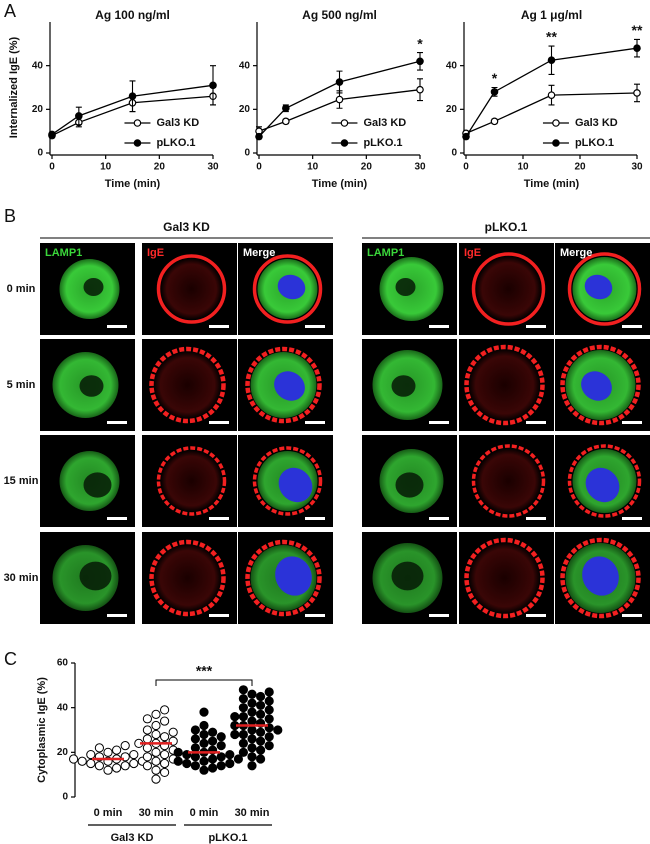  Describe the element at coordinates (452, 65) in the screenshot. I see `y-tick-label: 40` at that location.